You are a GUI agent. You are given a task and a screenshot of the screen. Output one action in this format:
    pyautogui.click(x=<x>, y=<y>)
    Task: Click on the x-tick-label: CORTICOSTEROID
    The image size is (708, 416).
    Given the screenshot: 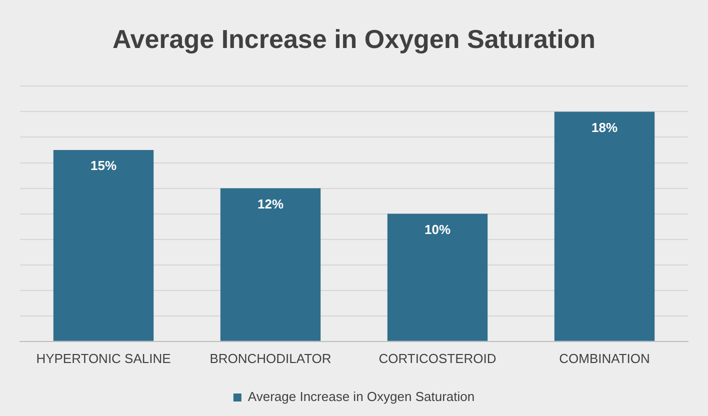 What is the action you would take?
    pyautogui.click(x=437, y=358)
    